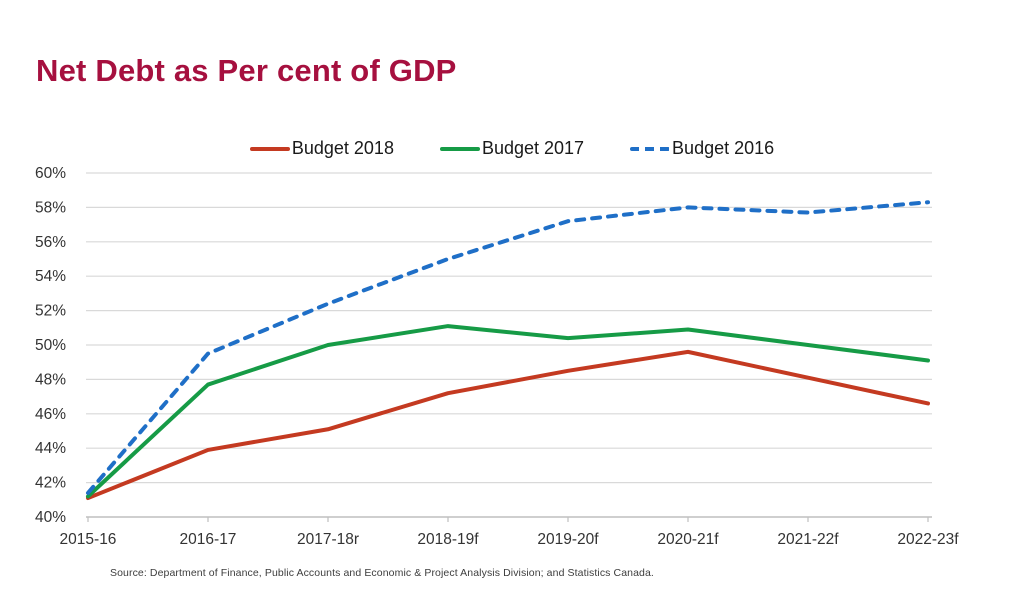  What do you see at coordinates (50, 345) in the screenshot?
I see `y-axis-label: 50%` at bounding box center [50, 345].